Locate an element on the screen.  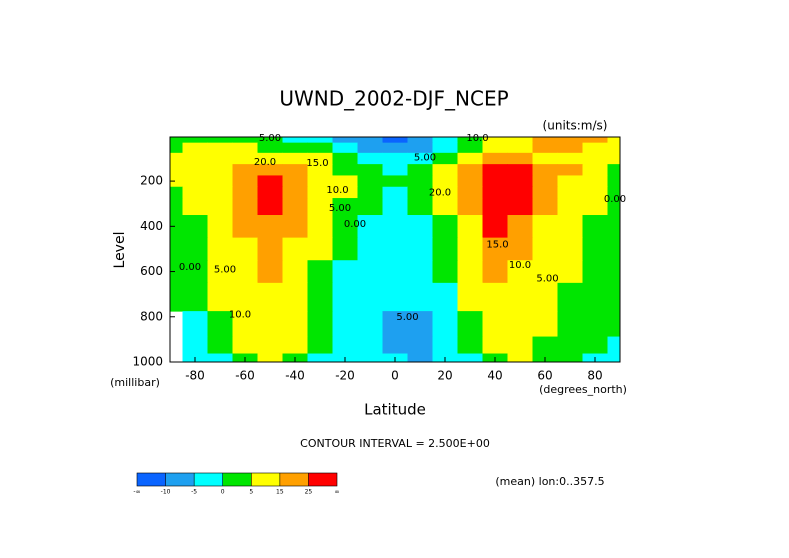
colorbar-end-label: ∞ is located at coordinates (337, 492).